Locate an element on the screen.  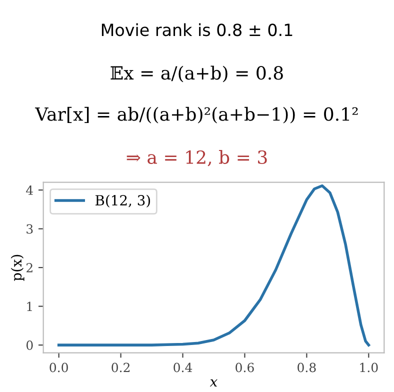
y-tick-label: 3 is located at coordinates (29, 229).